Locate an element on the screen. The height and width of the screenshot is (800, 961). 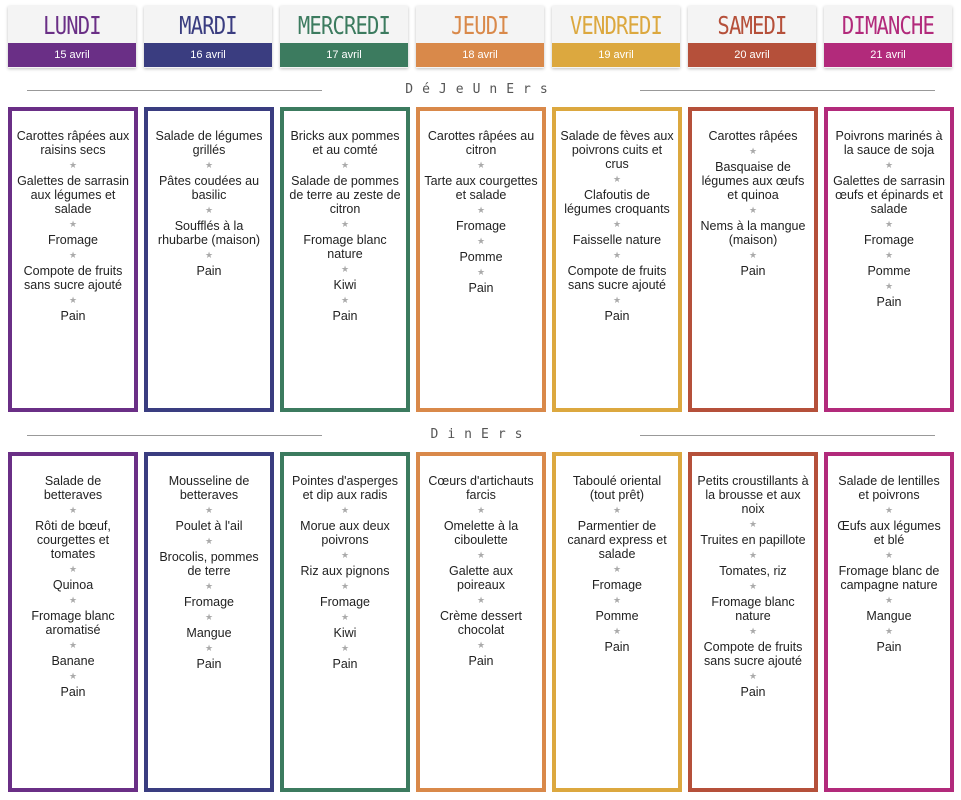
lunch-section-title: DéJeUnErs is located at coordinates (481, 89).